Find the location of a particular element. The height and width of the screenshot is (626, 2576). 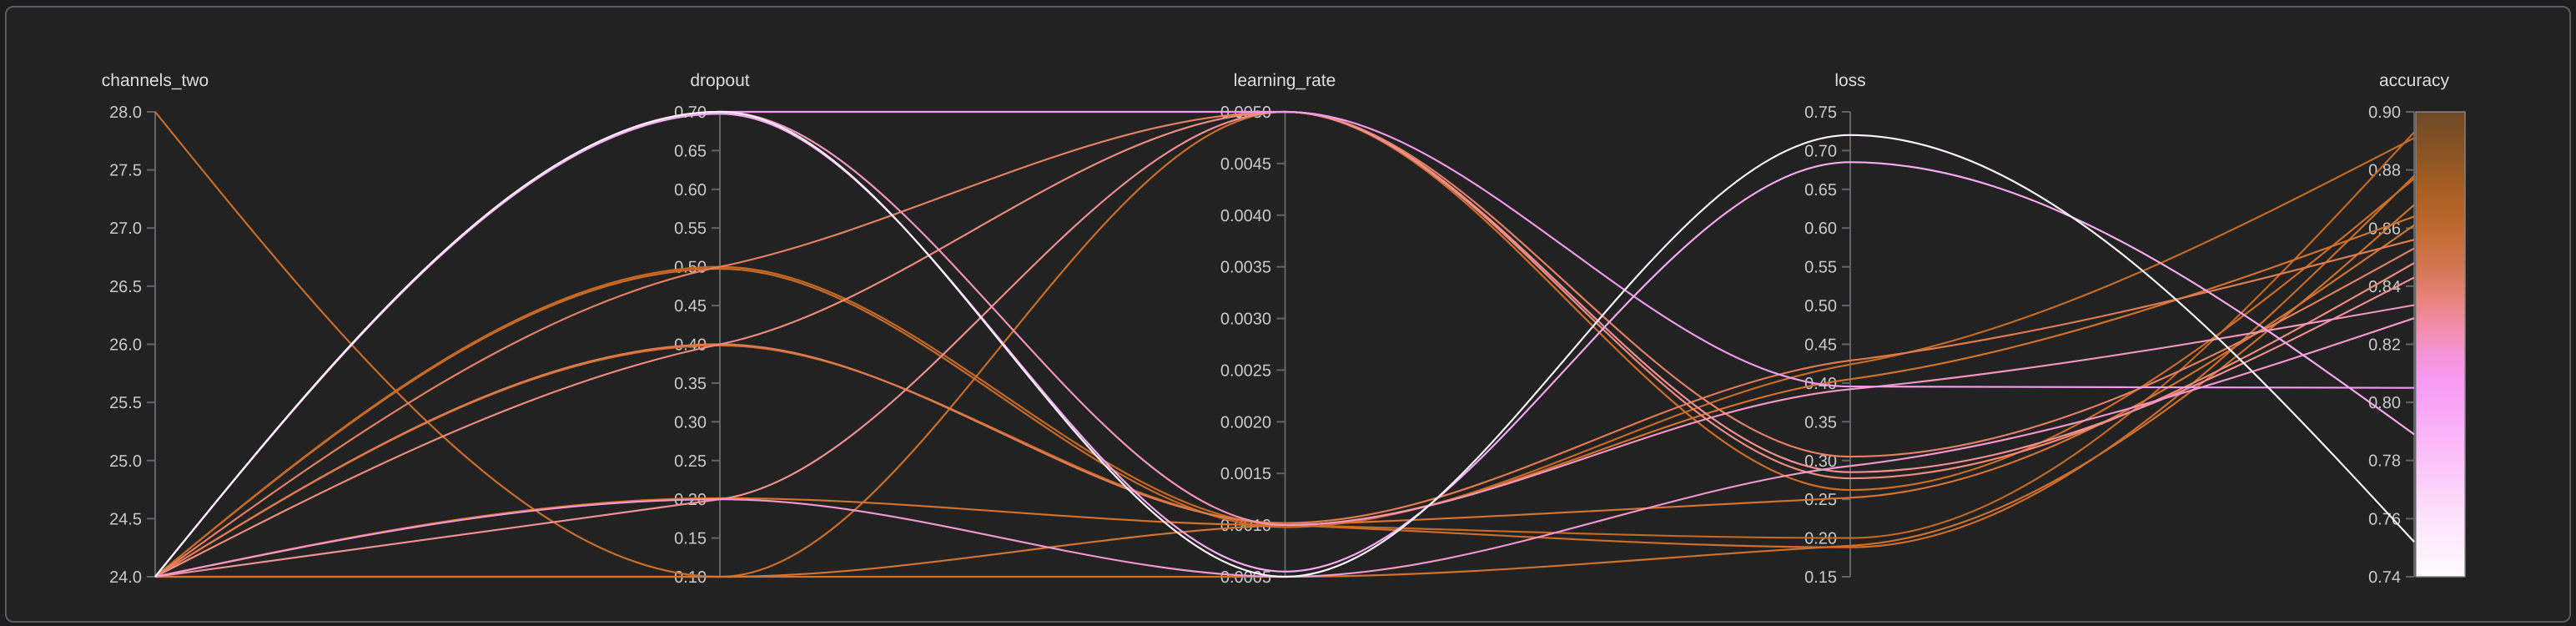

svg-text: channels_two is located at coordinates (155, 80).